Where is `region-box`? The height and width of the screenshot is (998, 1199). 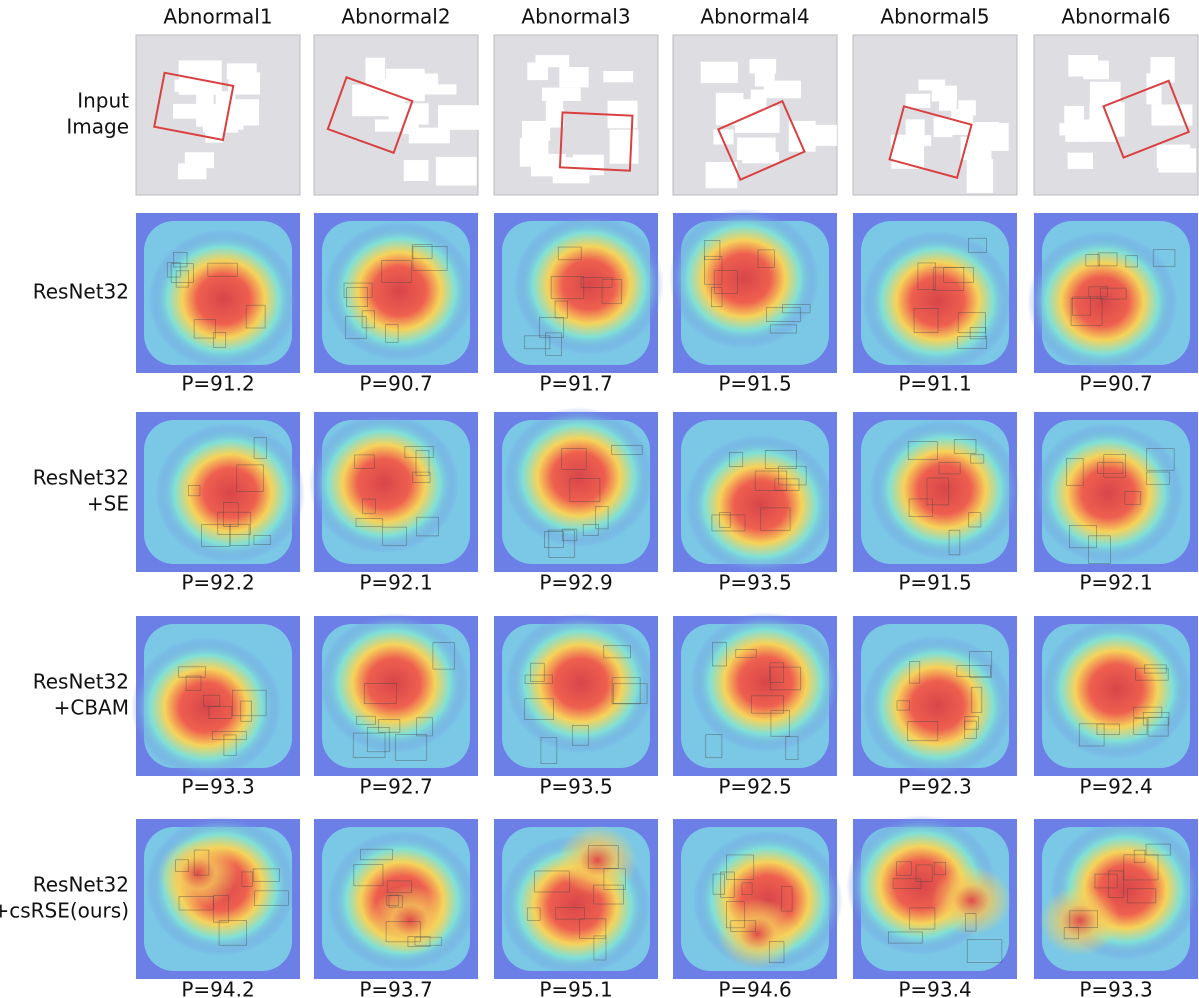 region-box is located at coordinates (761, 140).